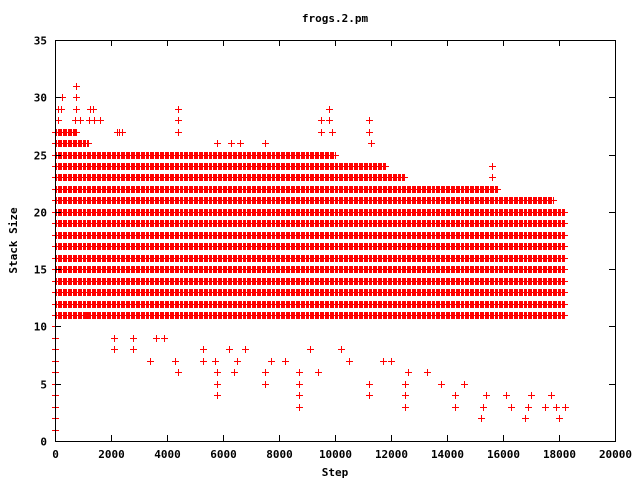  Describe the element at coordinates (335, 472) in the screenshot. I see `x-axis-label: Step` at that location.